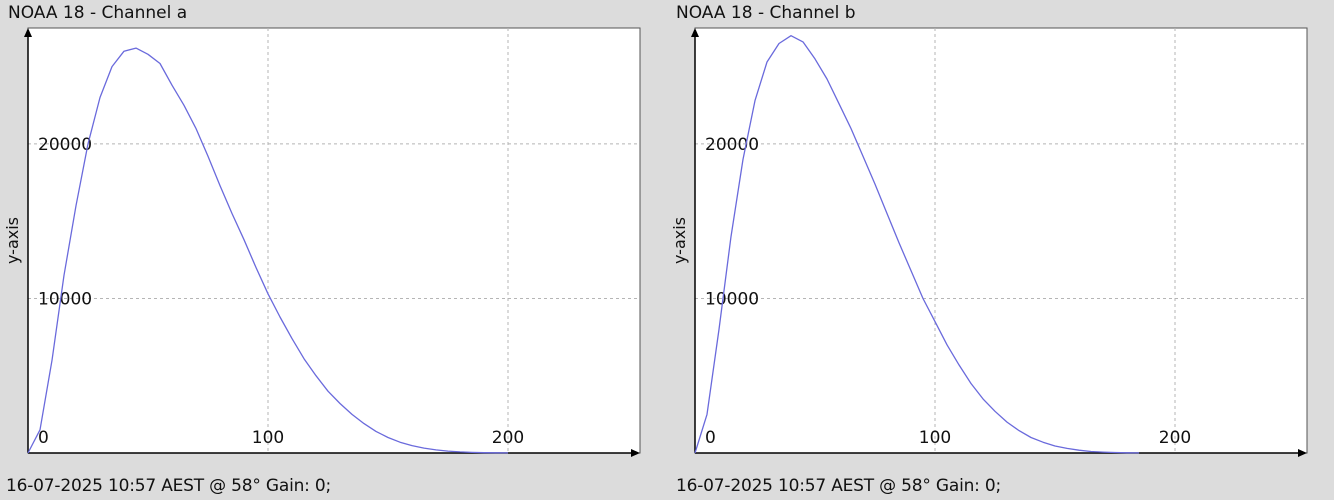 Image resolution: width=1334 pixels, height=500 pixels. What do you see at coordinates (766, 13) in the screenshot?
I see `chart-title: NOAA 18 - Channel b` at bounding box center [766, 13].